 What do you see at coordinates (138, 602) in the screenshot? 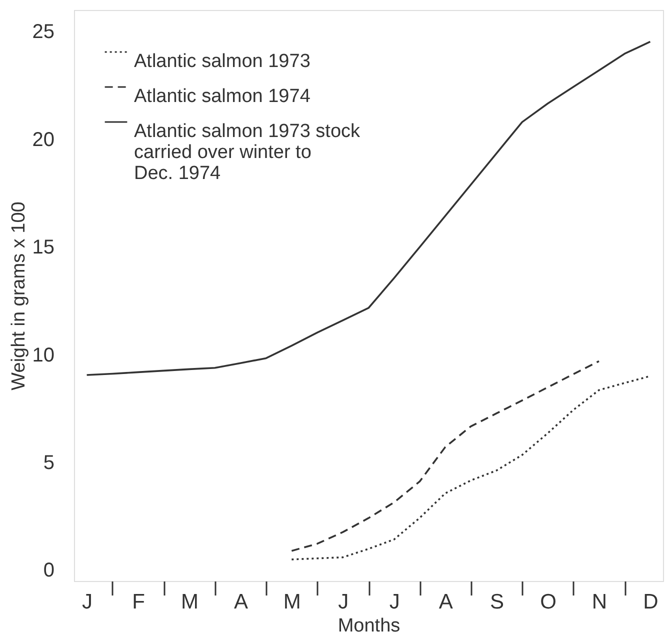
I see `x-tick-label: F` at bounding box center [138, 602].